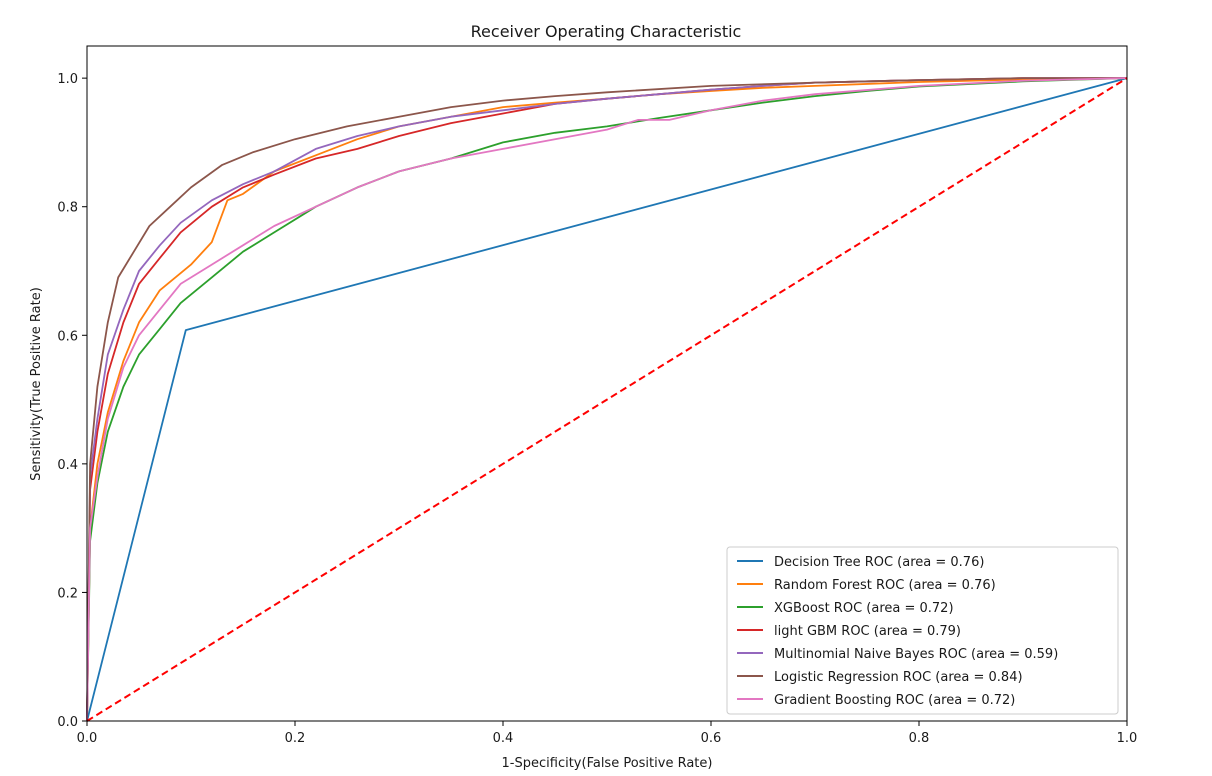  I want to click on y-tick-label: 0.0, so click(67, 722).